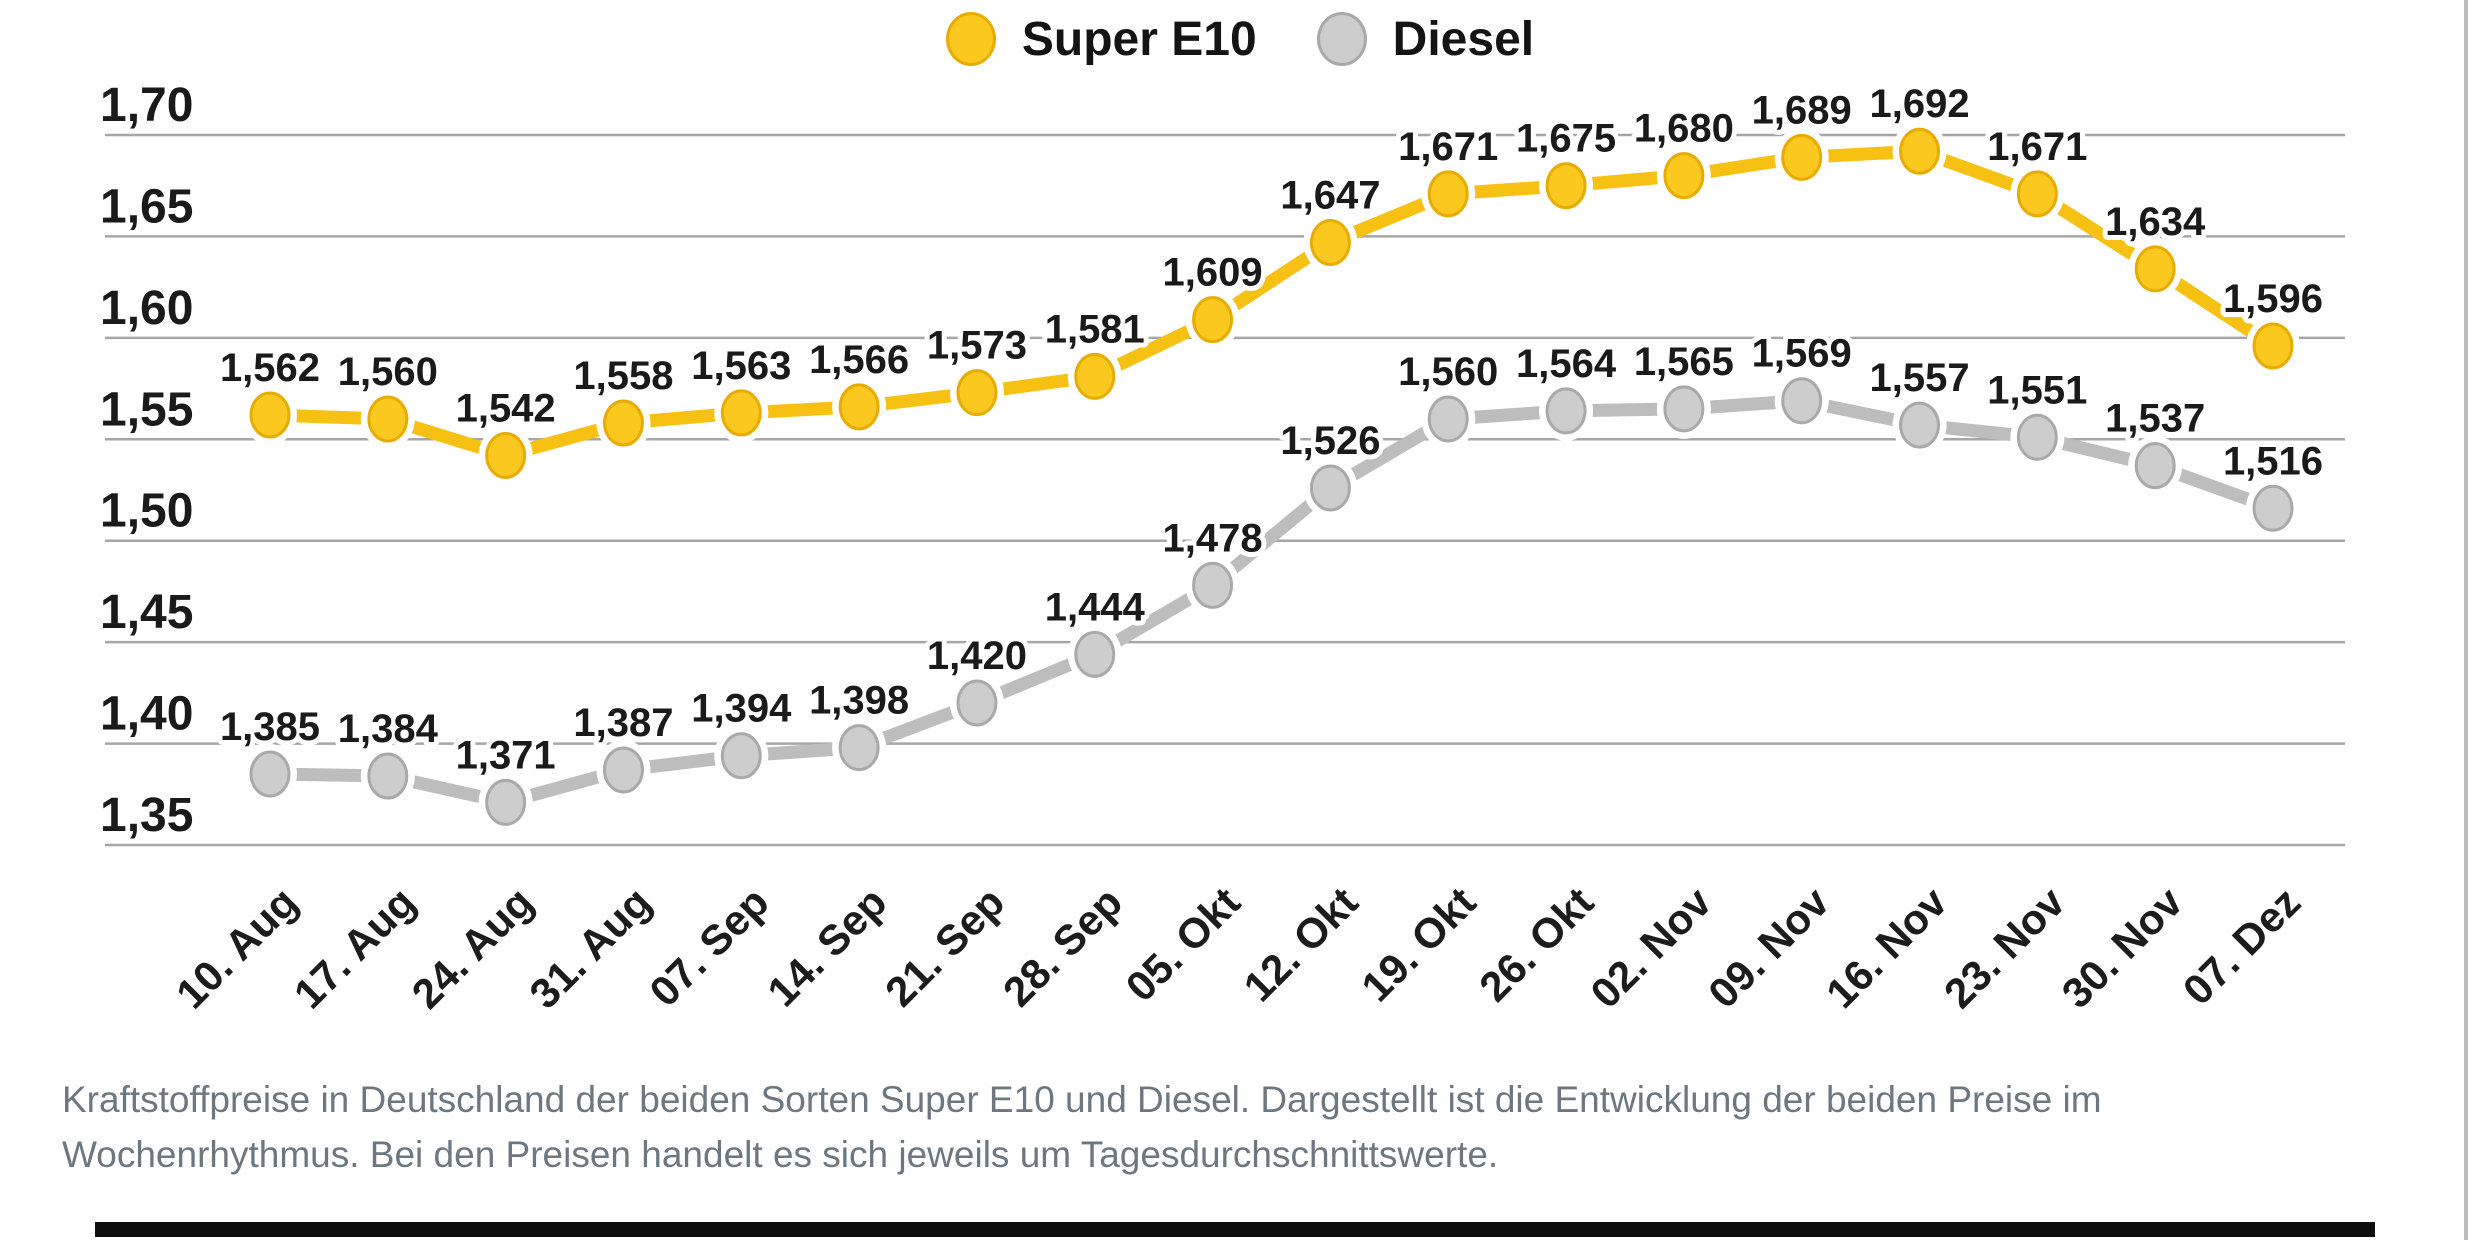  I want to click on legend-dot-diesel-icon, so click(1341, 39).